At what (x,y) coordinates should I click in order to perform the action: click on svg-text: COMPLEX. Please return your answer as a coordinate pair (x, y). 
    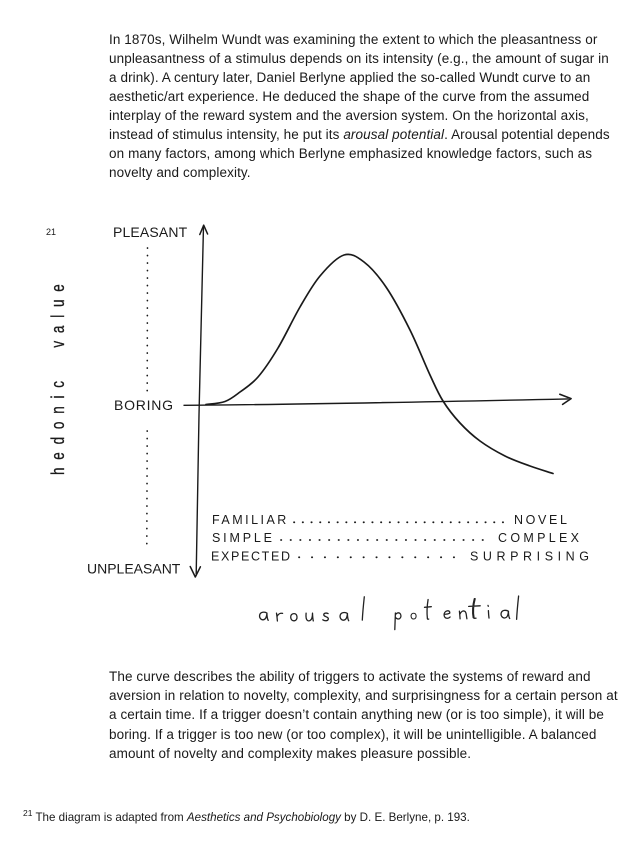
    Looking at the image, I should click on (540, 538).